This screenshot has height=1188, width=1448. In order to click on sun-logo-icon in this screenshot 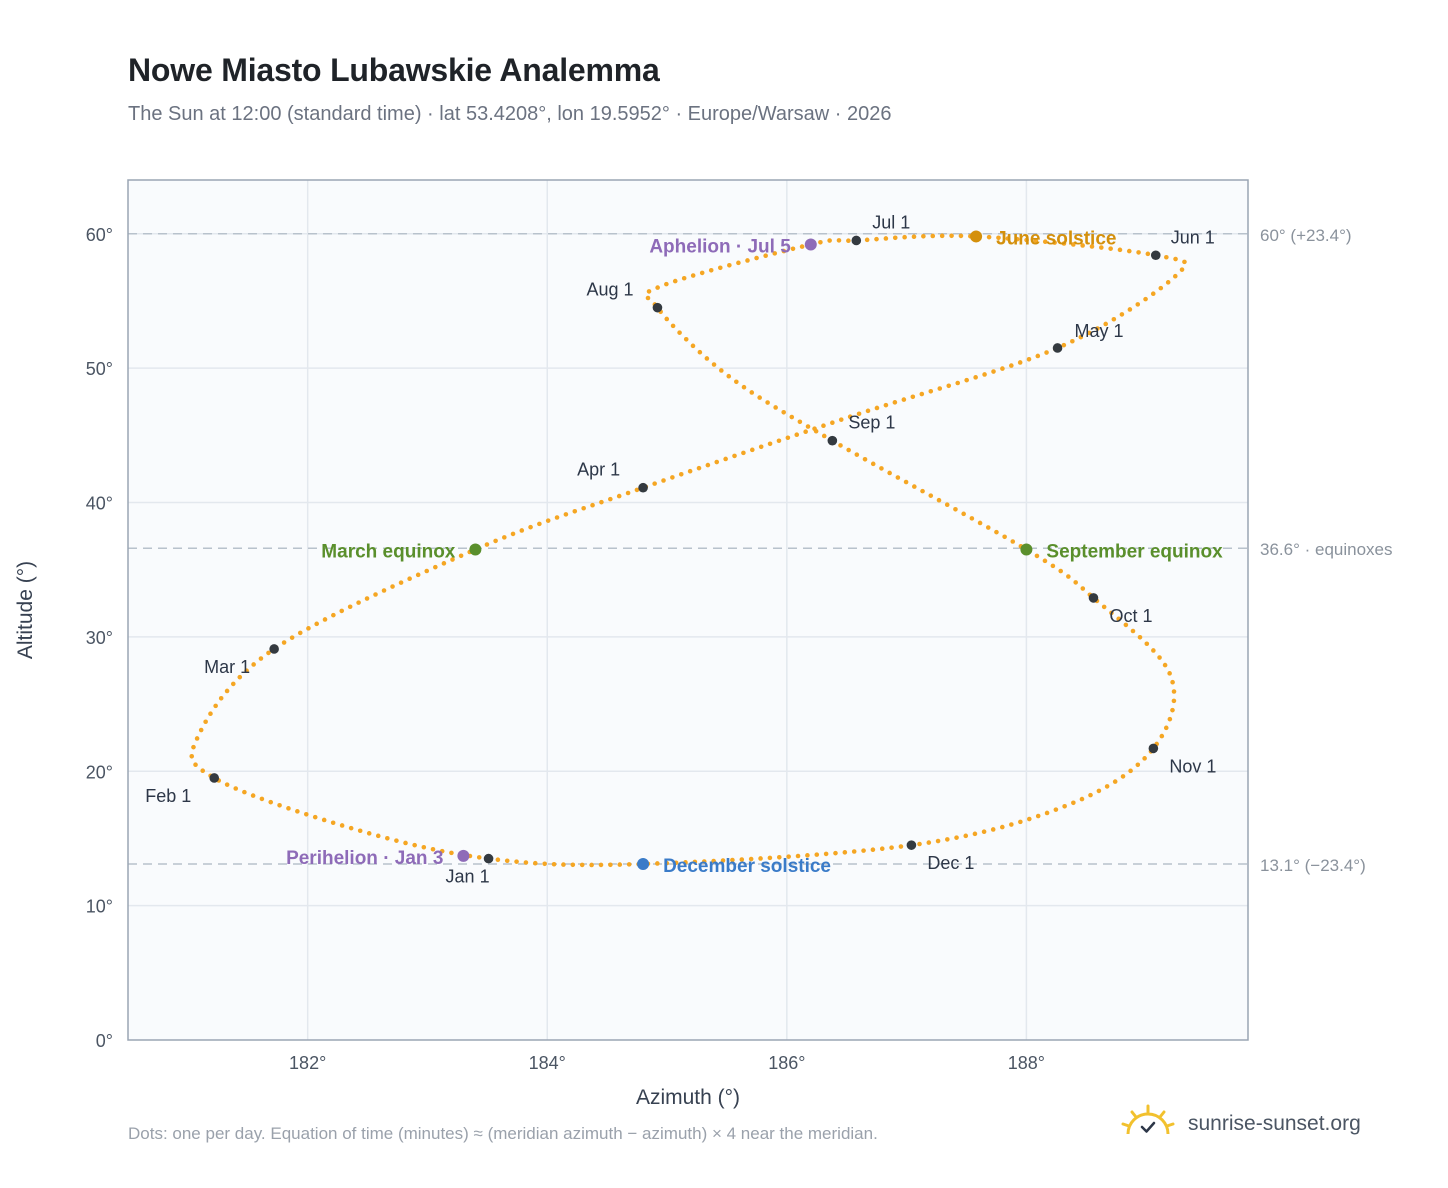, I will do `click(1148, 1119)`.